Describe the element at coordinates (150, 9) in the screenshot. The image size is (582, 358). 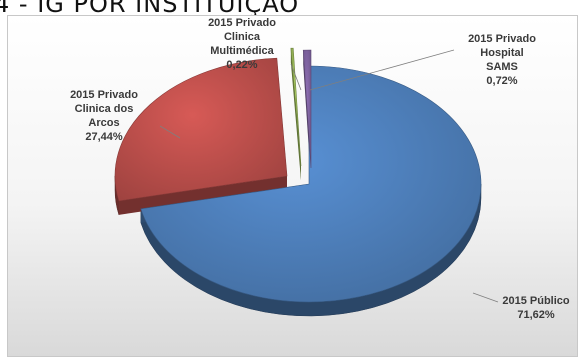
I see `page-title: 4 - IG POR INSTITUIÇÃO` at that location.